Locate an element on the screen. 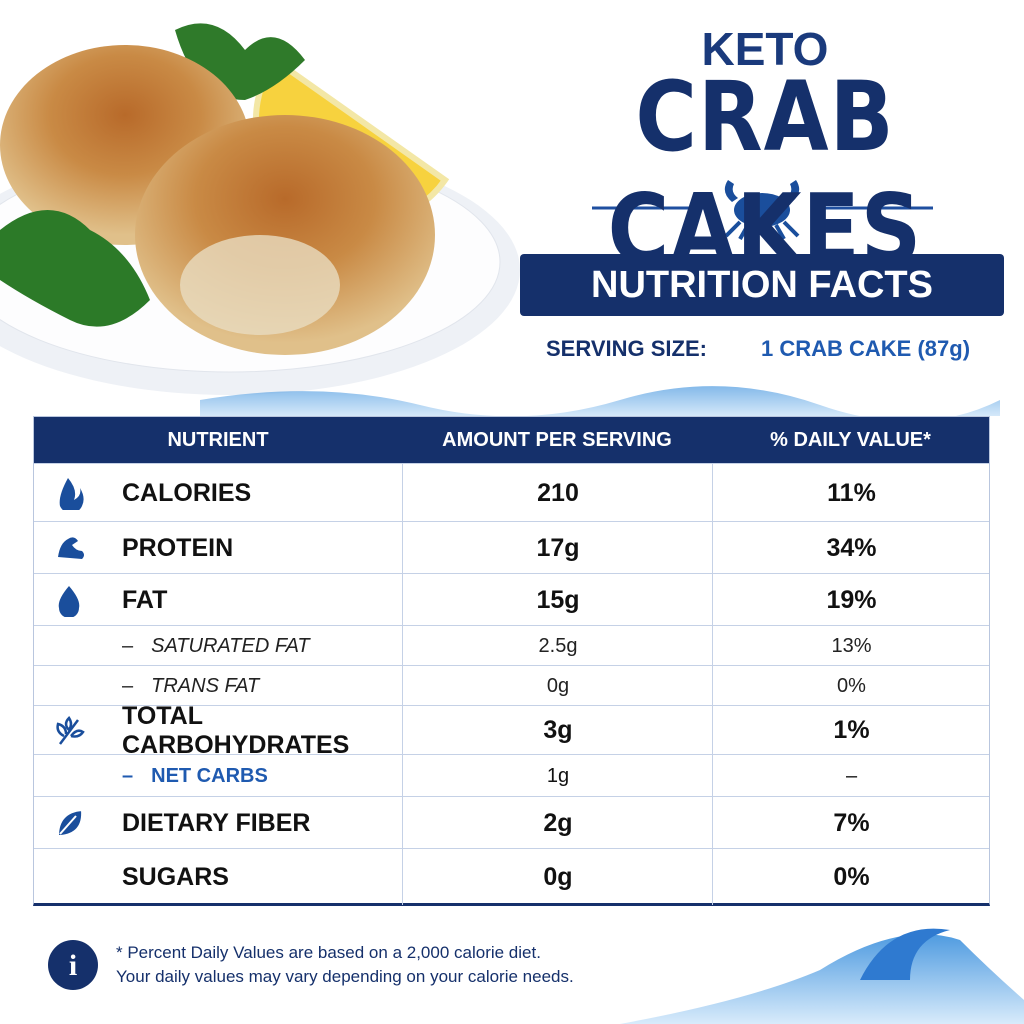 This screenshot has width=1024, height=1024. column-header: AMOUNT PER SERVING is located at coordinates (557, 440).